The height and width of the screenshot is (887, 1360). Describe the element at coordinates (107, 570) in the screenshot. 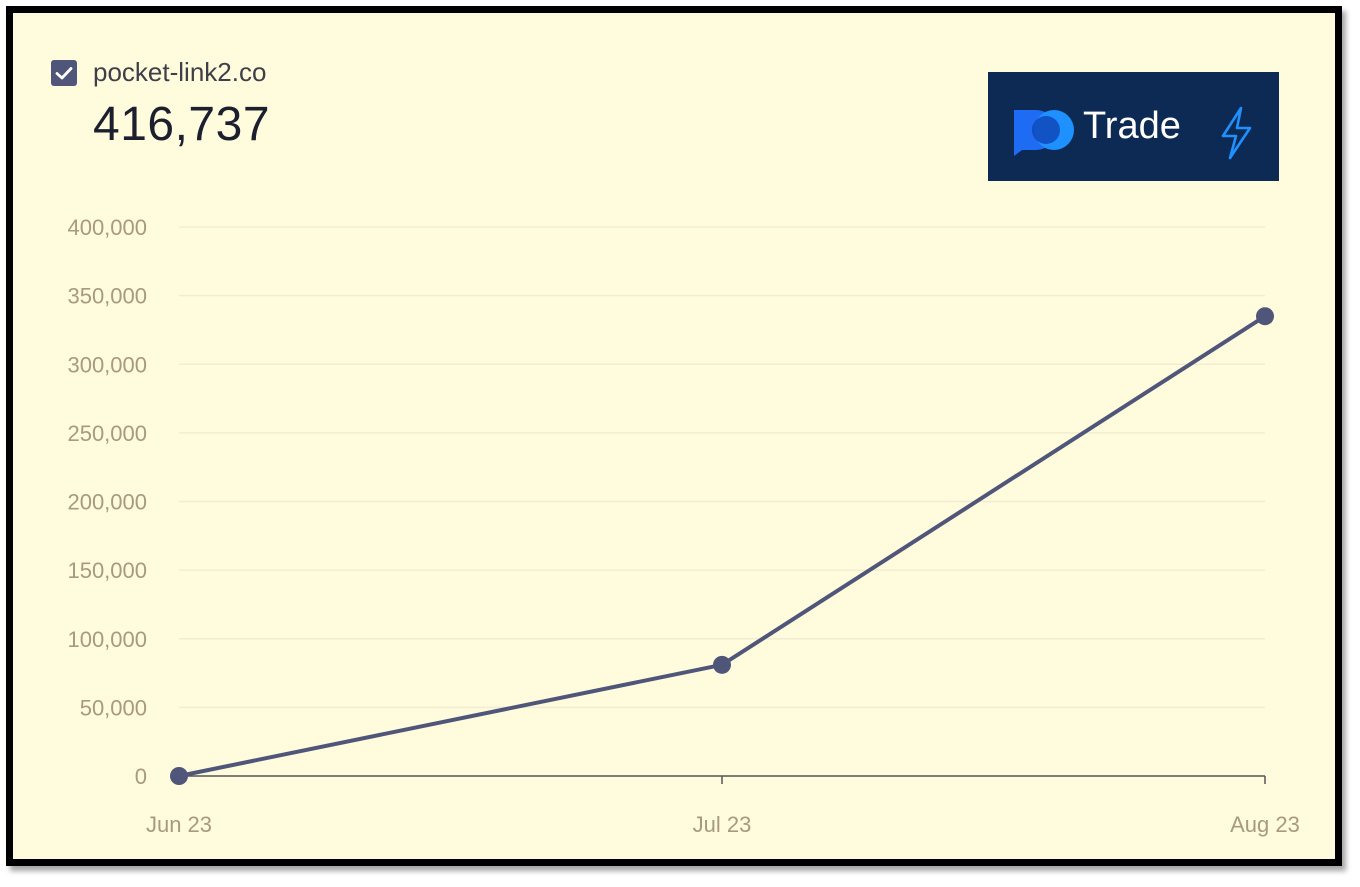

I see `y-tick-label: 150,000` at that location.